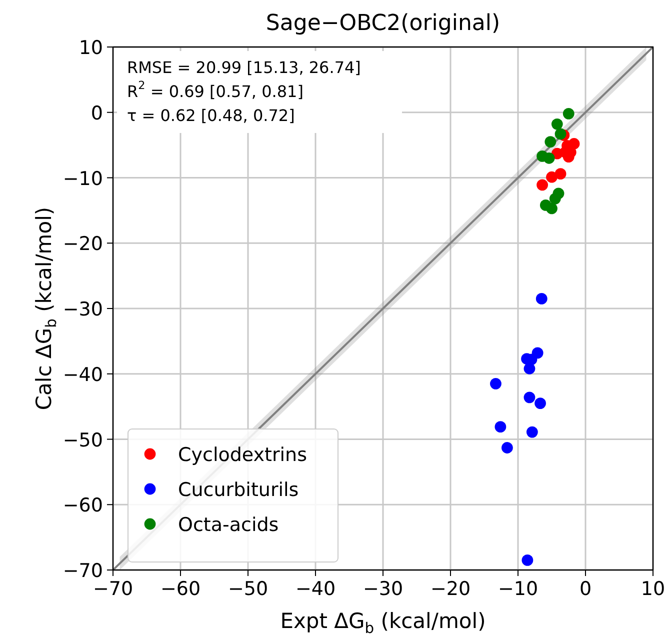  Describe the element at coordinates (211, 115) in the screenshot. I see `annotation: τ = 0.62 [0.48, 0.72]` at that location.